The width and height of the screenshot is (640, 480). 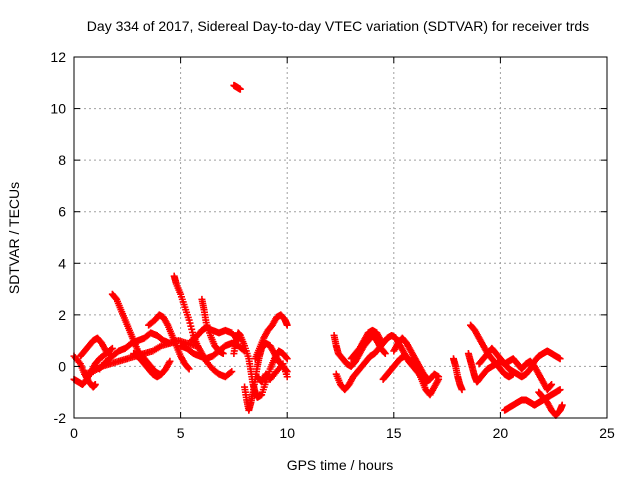 I want to click on y-tick-label: 4, so click(x=62, y=263).